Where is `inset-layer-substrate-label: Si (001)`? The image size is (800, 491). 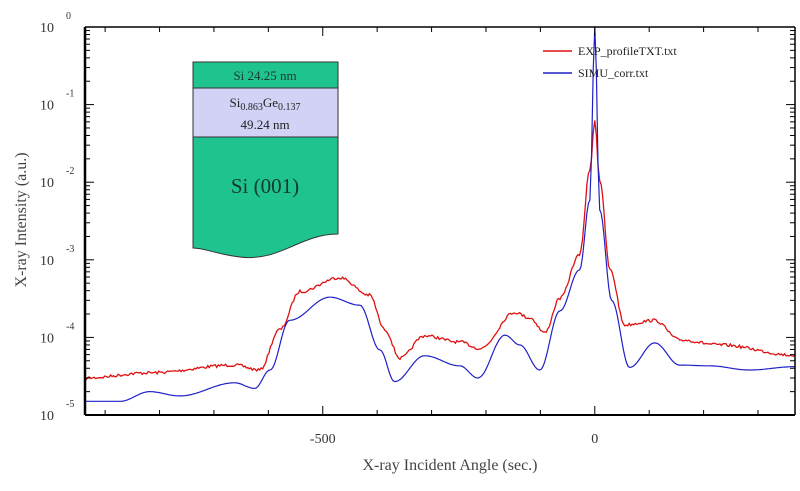 inset-layer-substrate-label: Si (001) is located at coordinates (265, 186).